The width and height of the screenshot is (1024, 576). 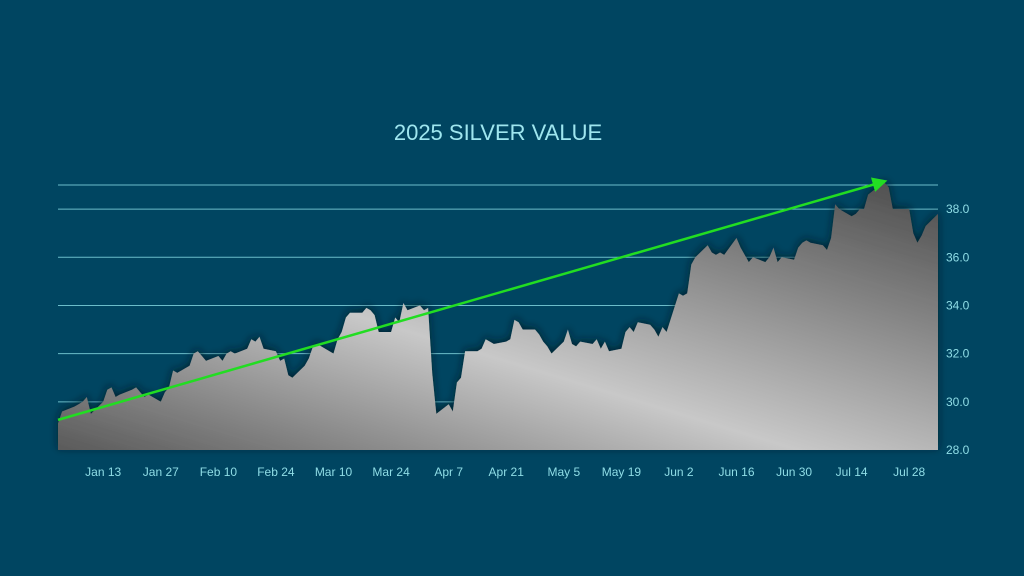 What do you see at coordinates (958, 209) in the screenshot?
I see `y-tick-label: 38.0` at bounding box center [958, 209].